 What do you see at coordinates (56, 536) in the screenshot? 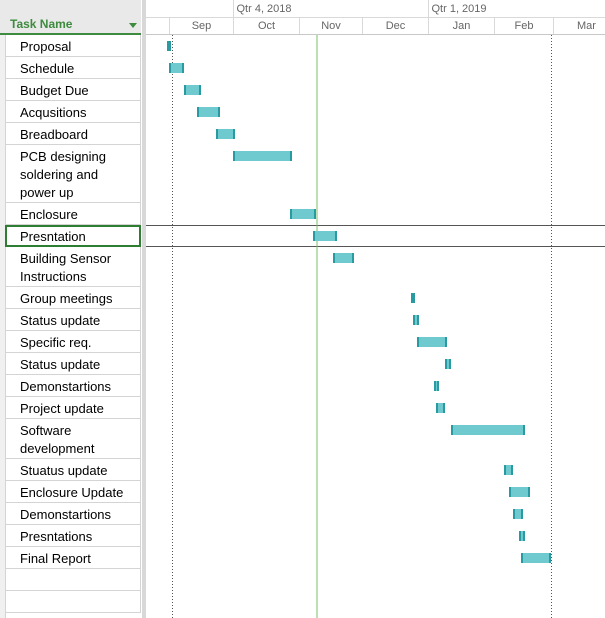
I see `task-name: Presntations` at bounding box center [56, 536].